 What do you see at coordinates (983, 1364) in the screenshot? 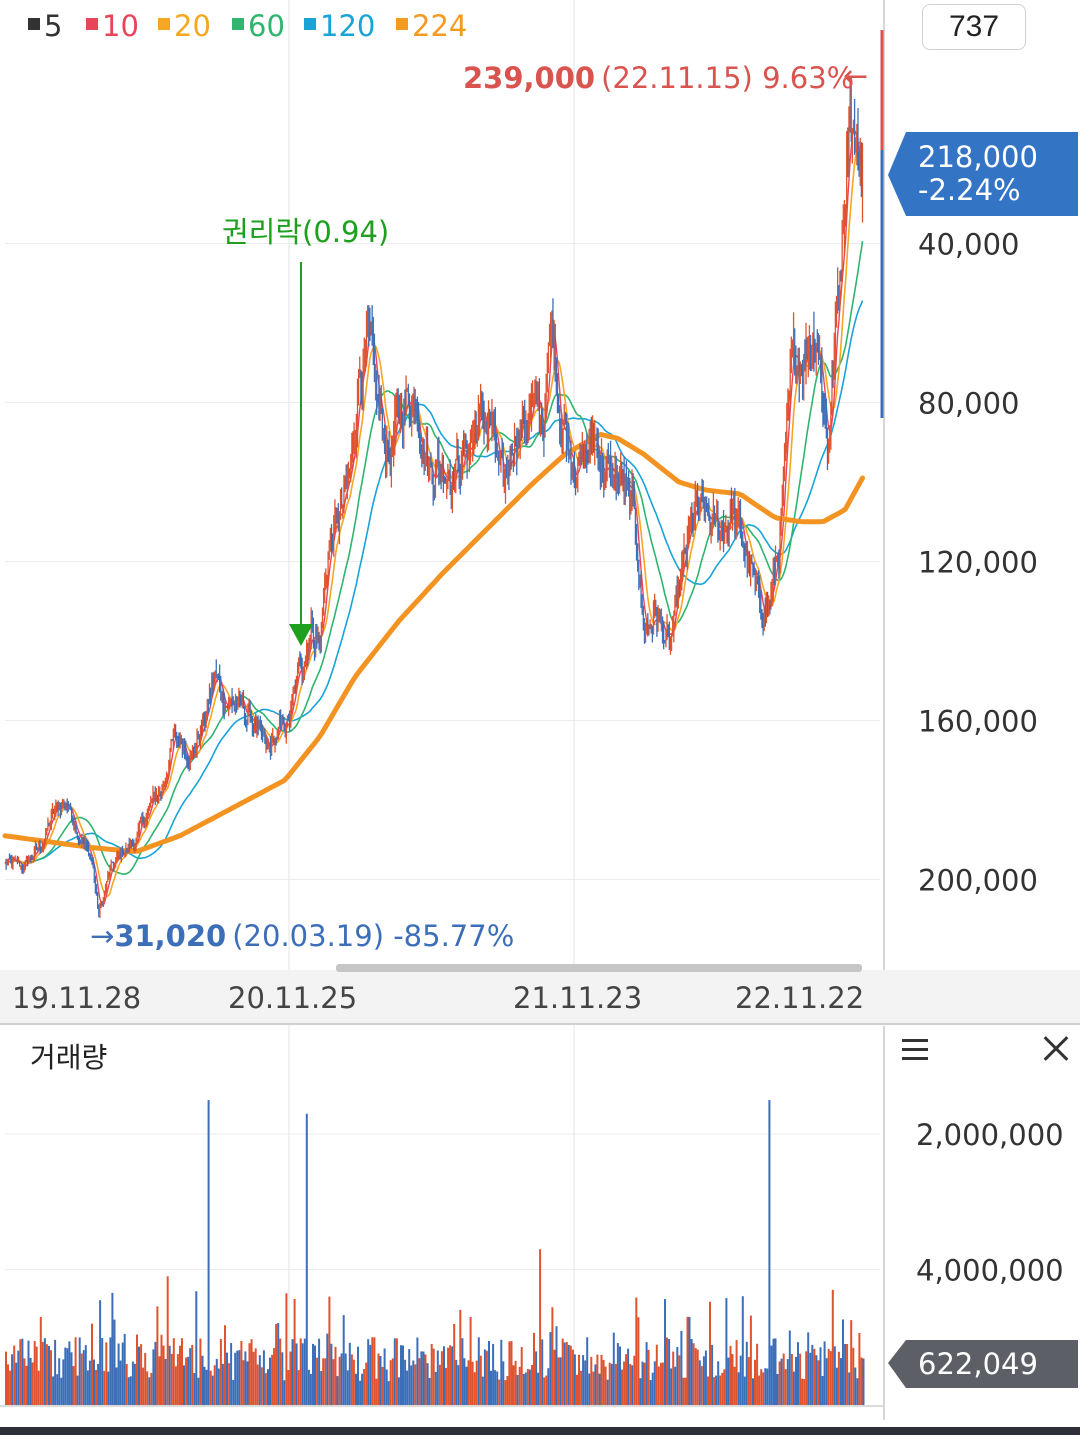
I see `current-volume-tag` at bounding box center [983, 1364].